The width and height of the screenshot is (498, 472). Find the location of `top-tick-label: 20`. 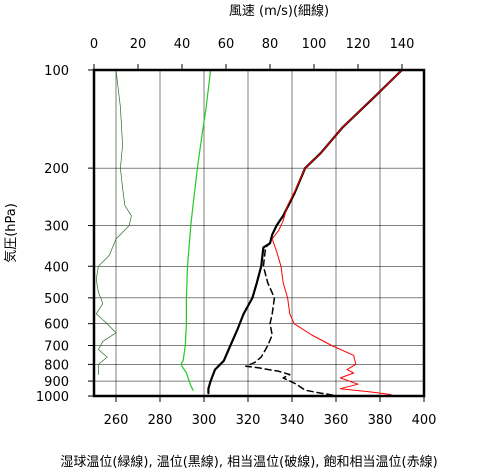

top-tick-label: 20 is located at coordinates (138, 44).